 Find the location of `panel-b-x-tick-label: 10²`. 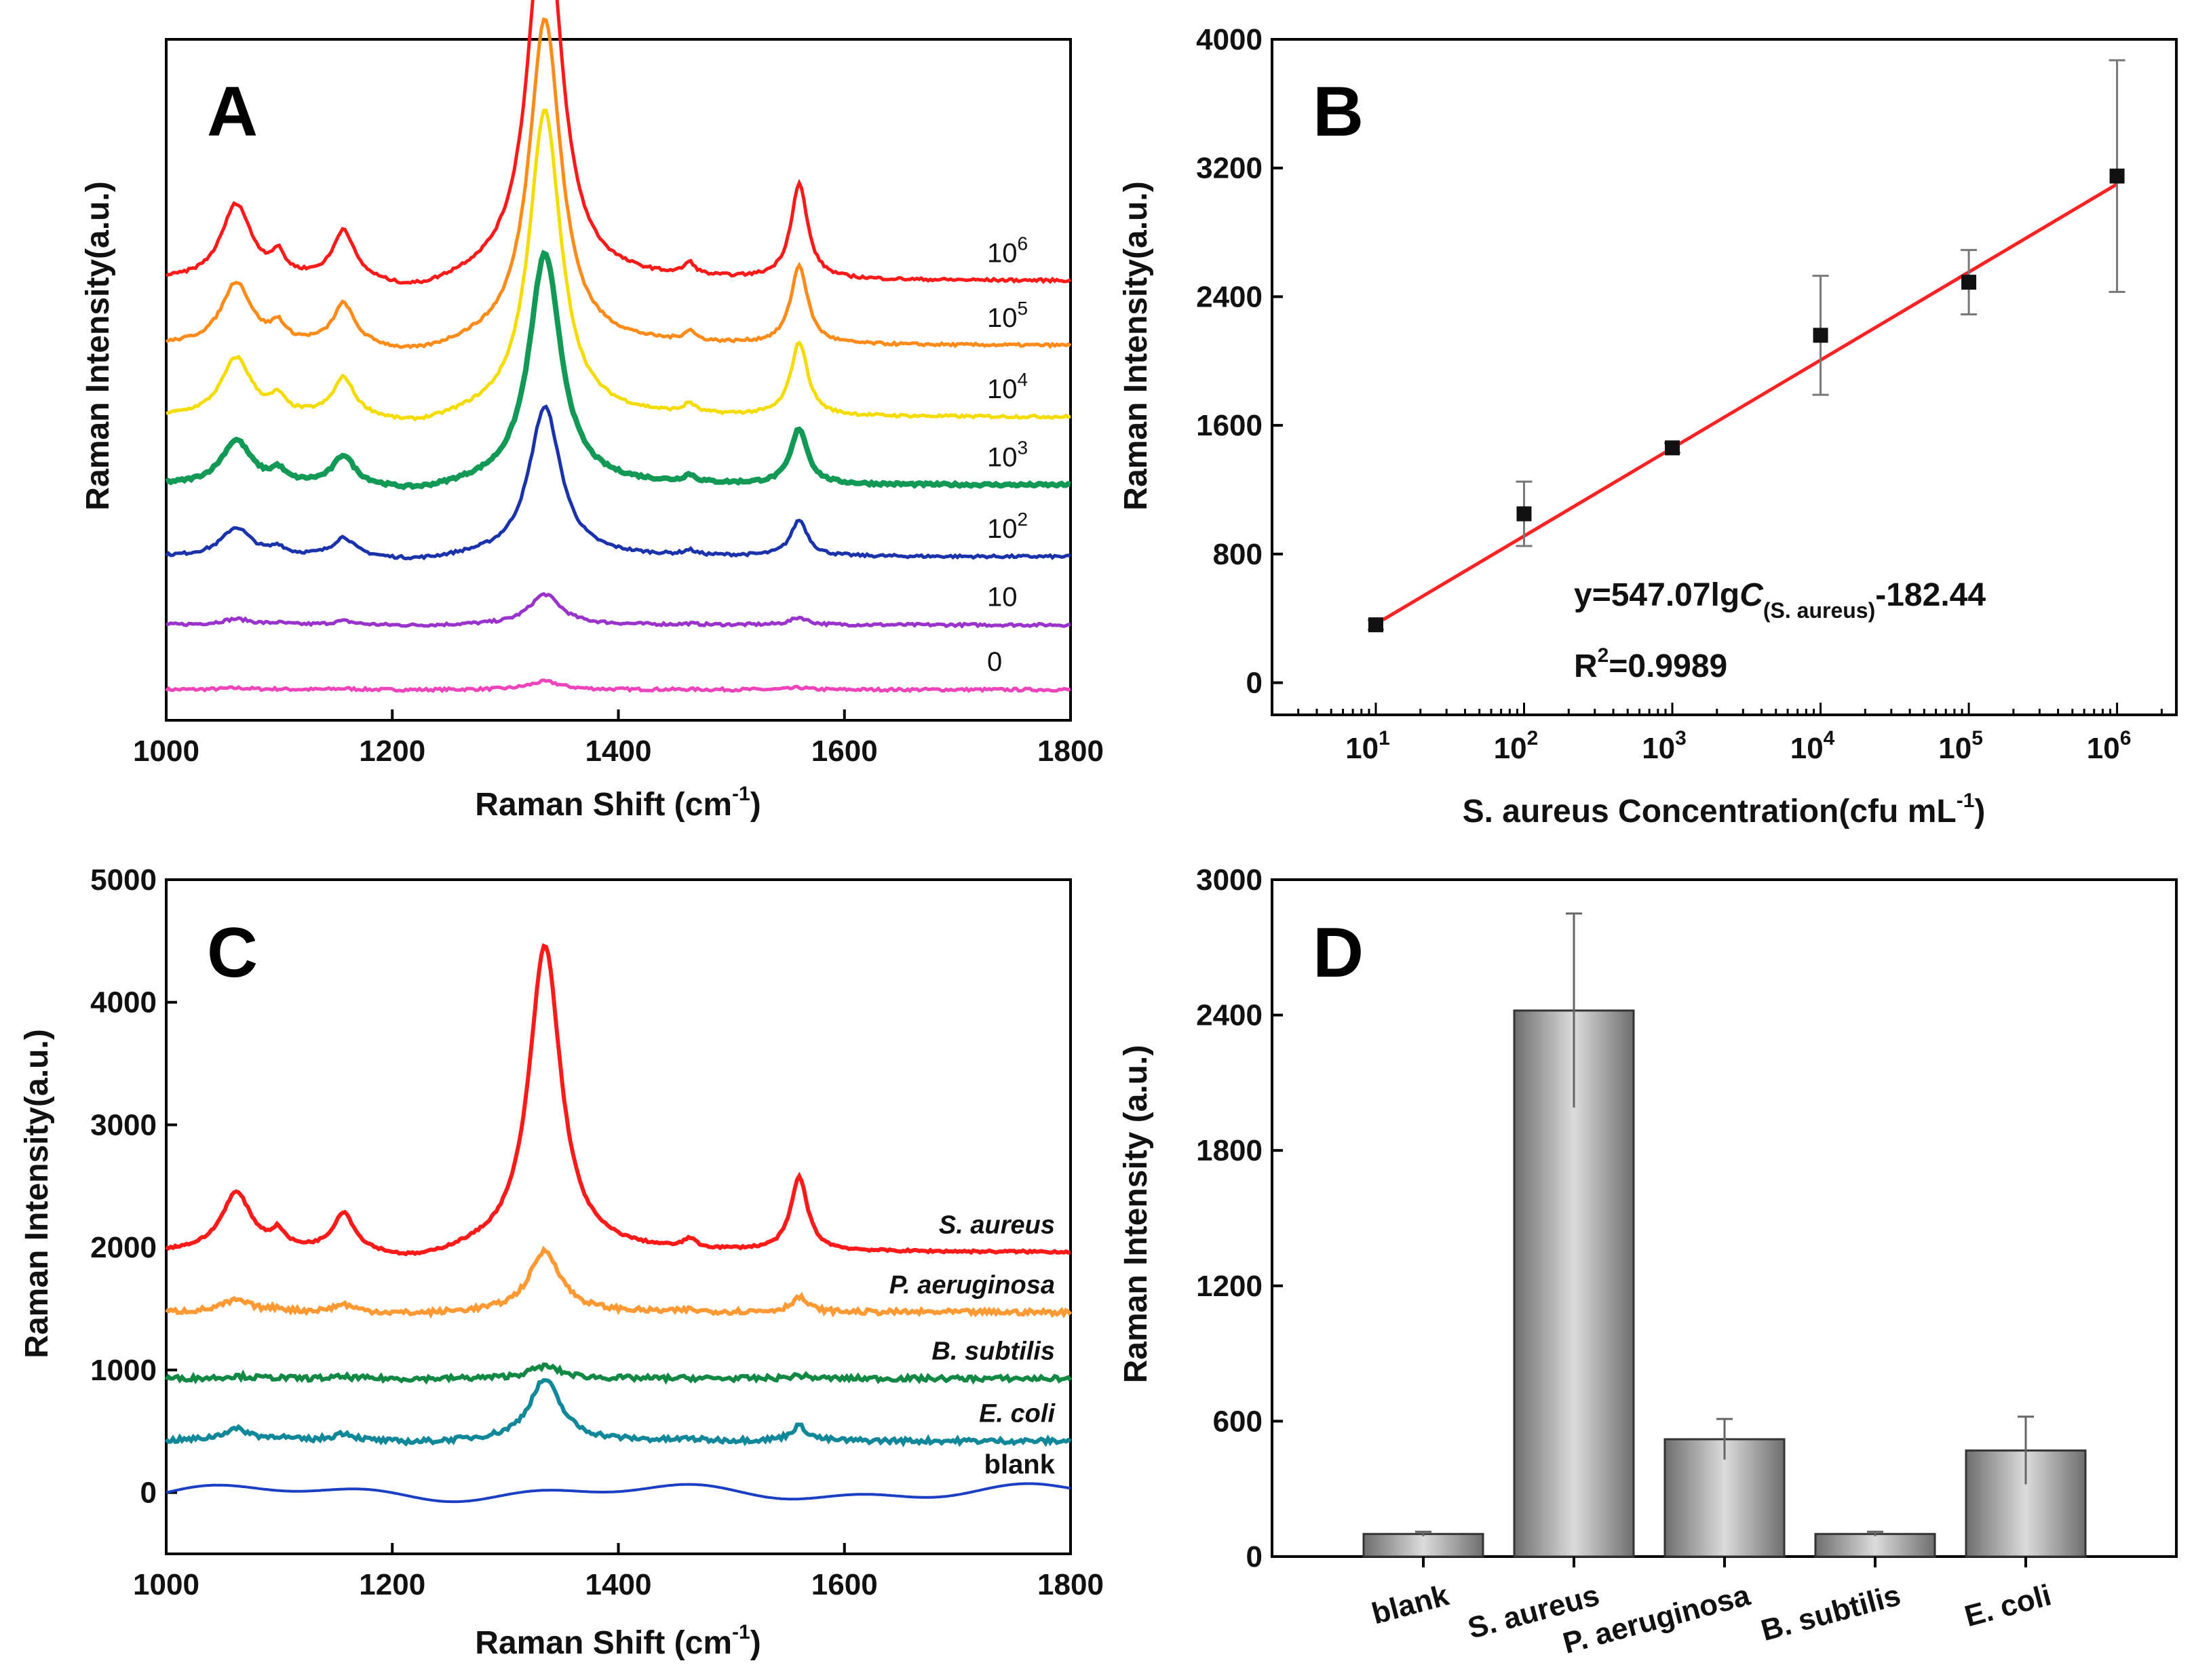

panel-b-x-tick-label: 10² is located at coordinates (1516, 746).